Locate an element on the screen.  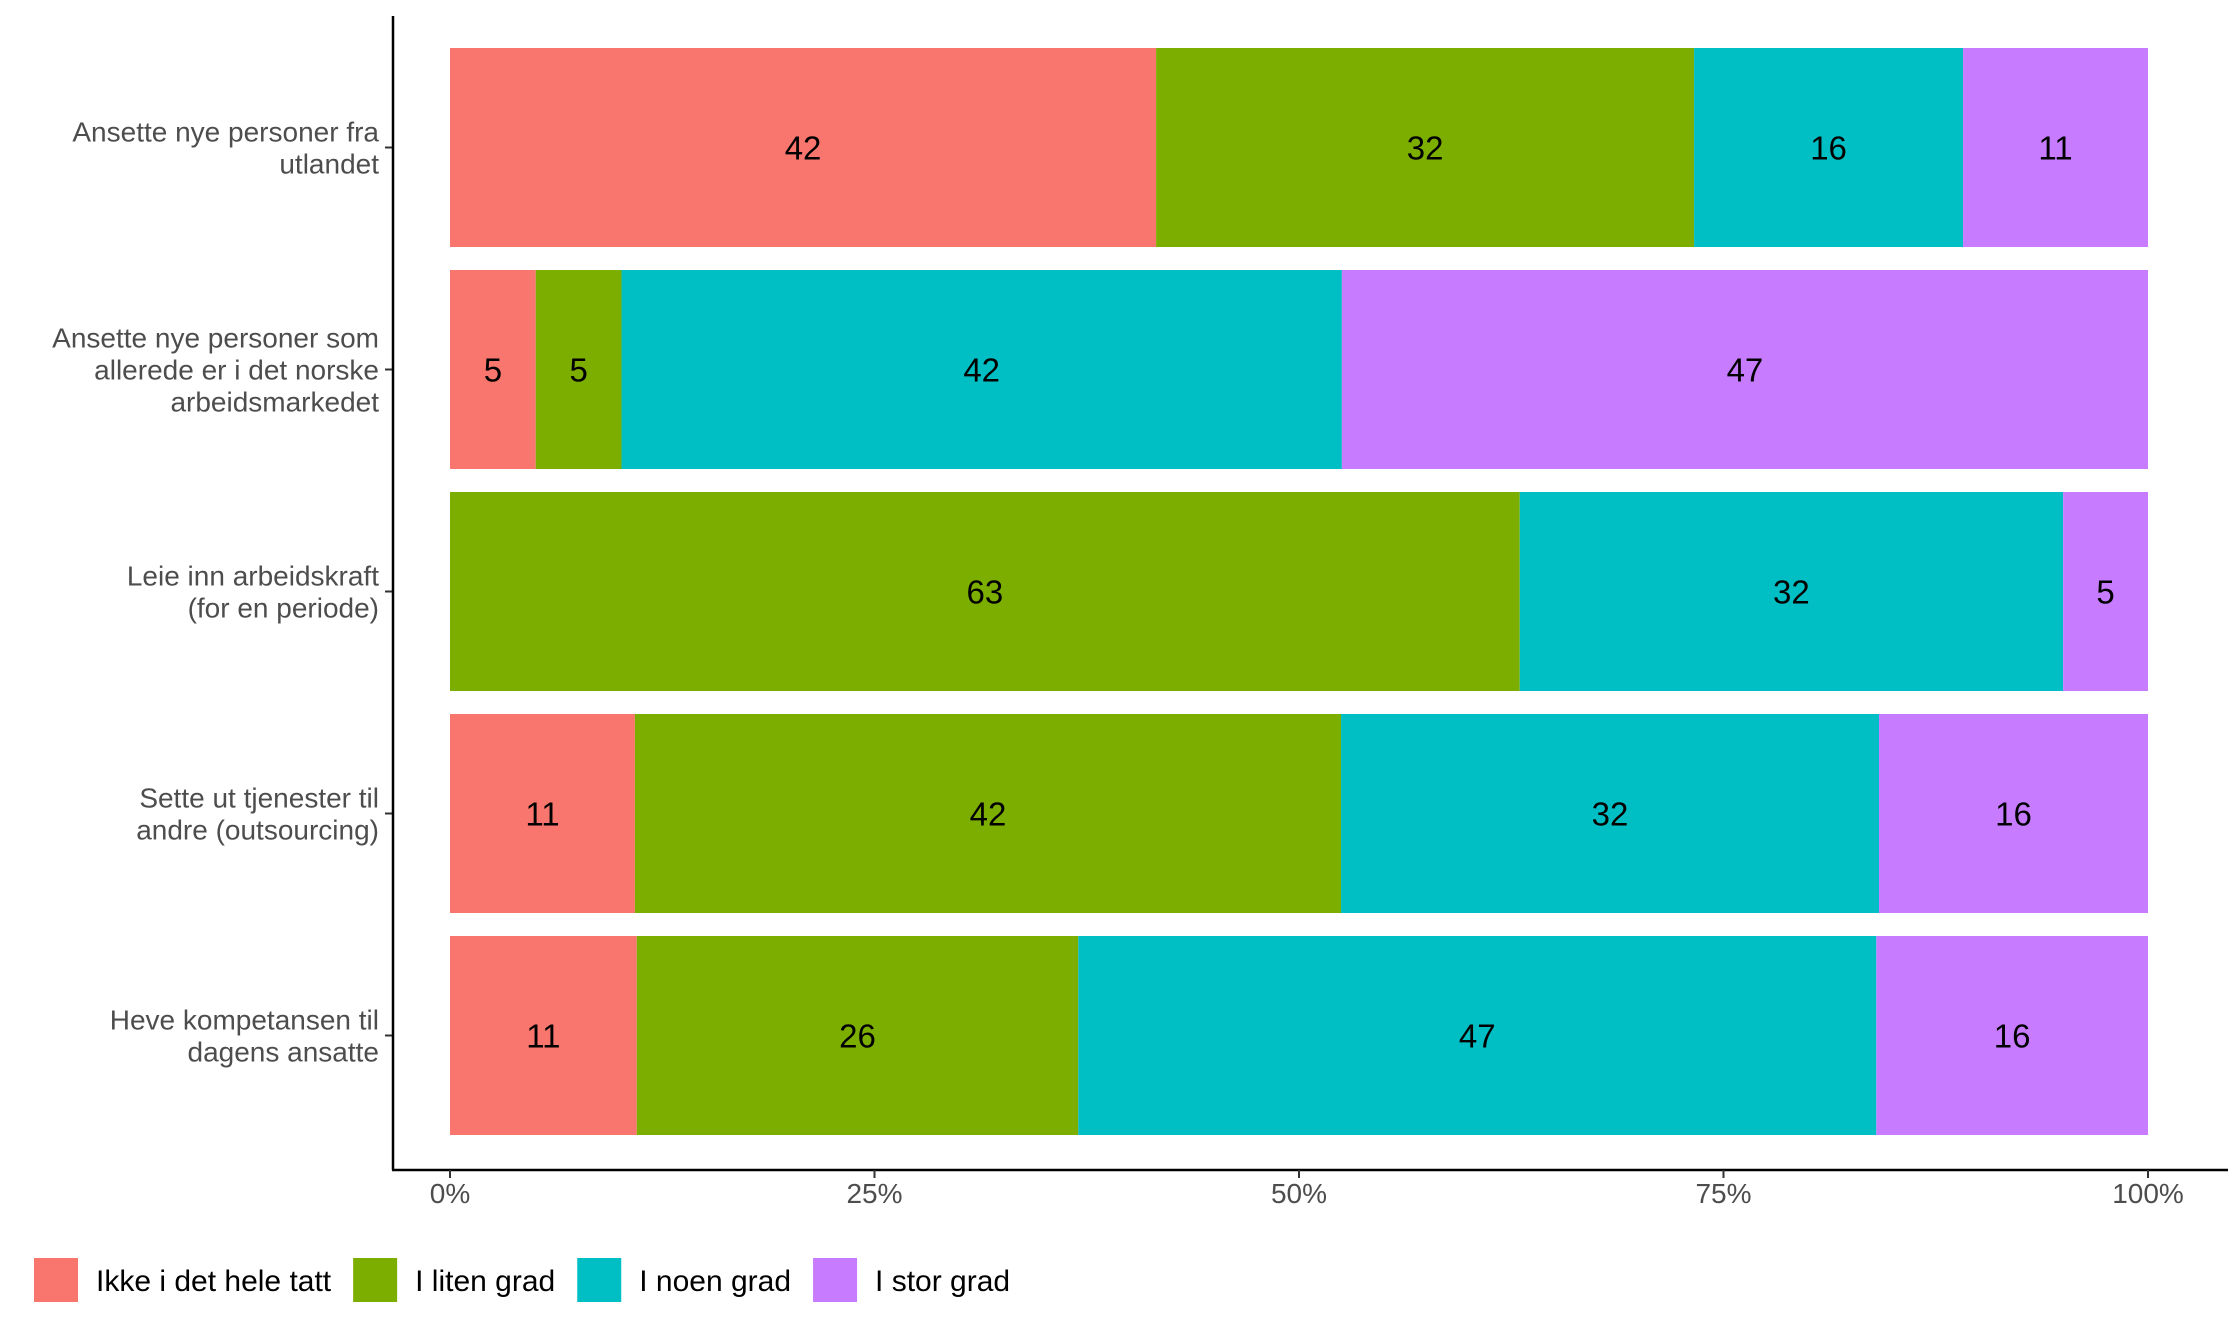
legend-label: I stor grad is located at coordinates (942, 1281).